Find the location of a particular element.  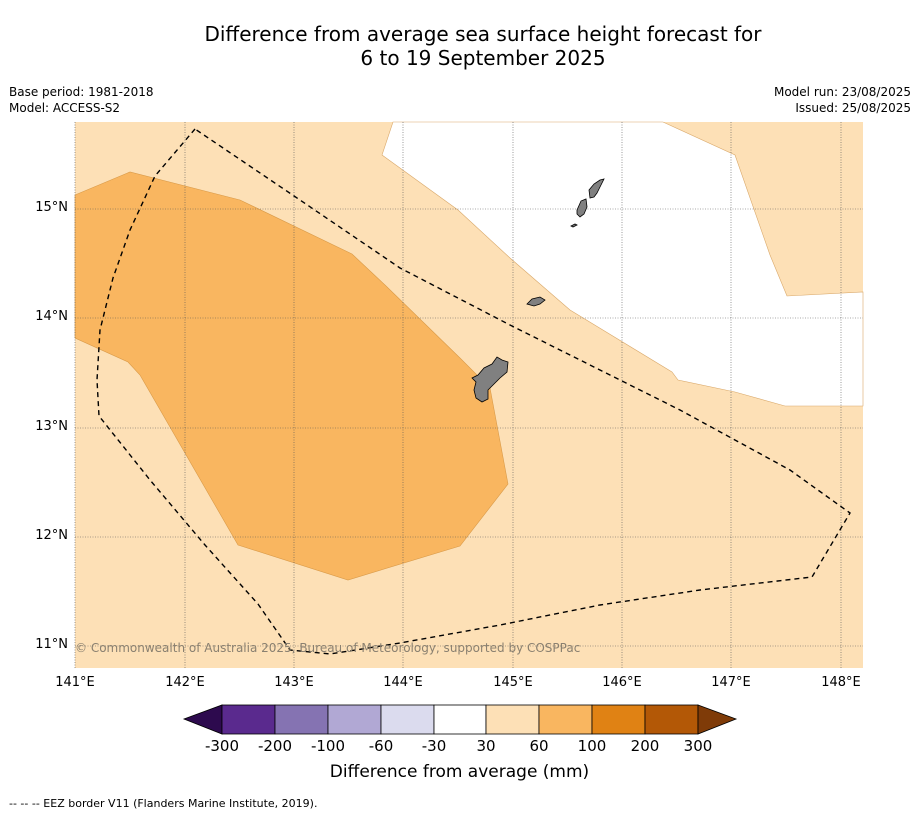

lat-label-11n: 11°N is located at coordinates (51, 644).